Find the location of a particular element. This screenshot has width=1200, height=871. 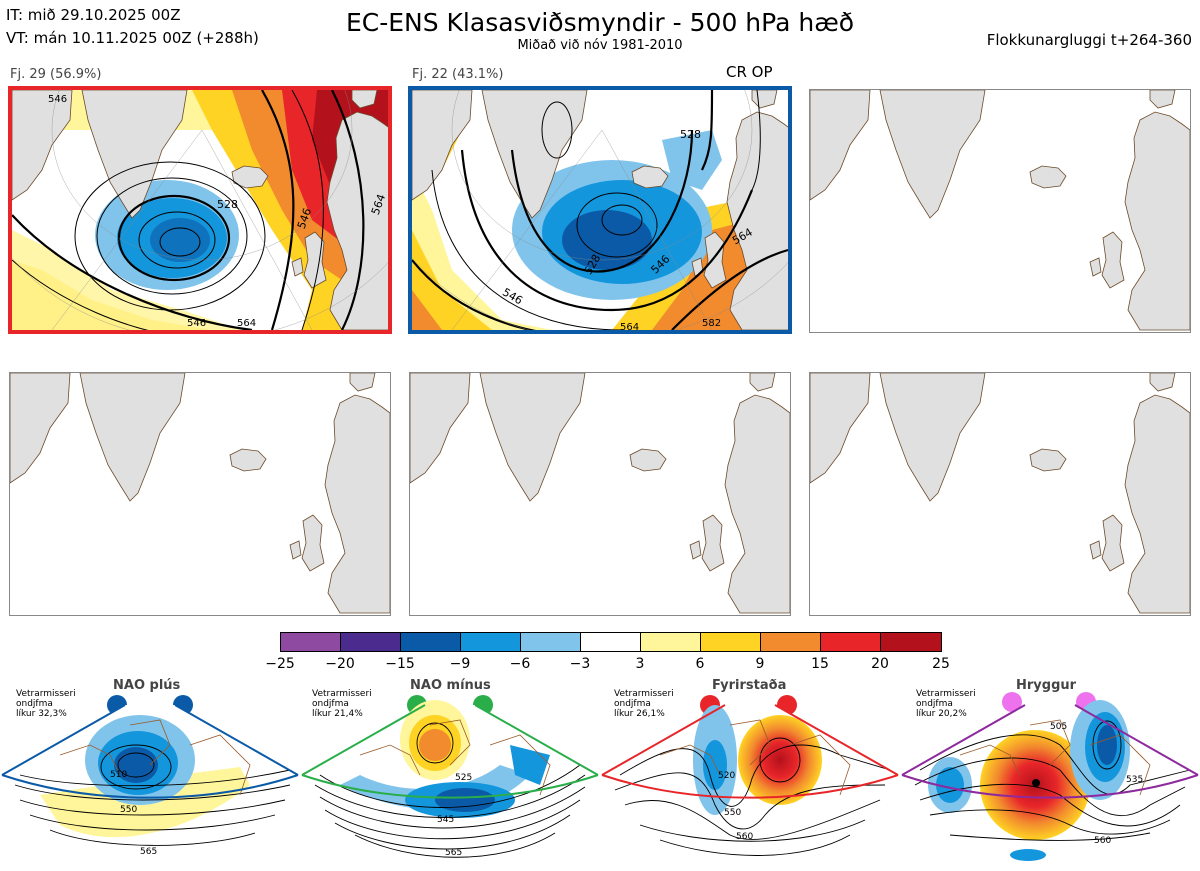

regime-marker-dot is located at coordinates (1012, 702).